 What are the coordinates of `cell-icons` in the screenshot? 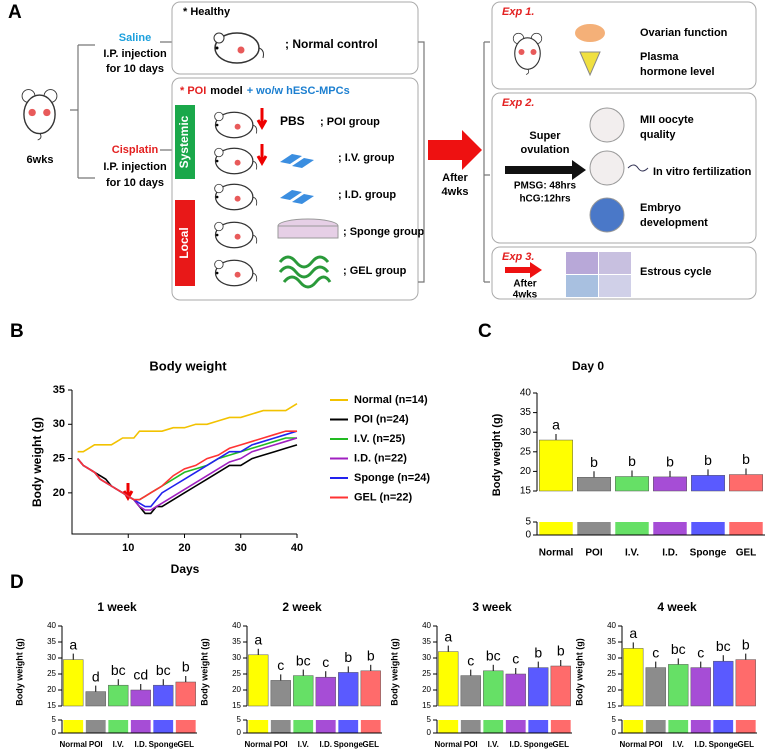 It's located at (297, 179).